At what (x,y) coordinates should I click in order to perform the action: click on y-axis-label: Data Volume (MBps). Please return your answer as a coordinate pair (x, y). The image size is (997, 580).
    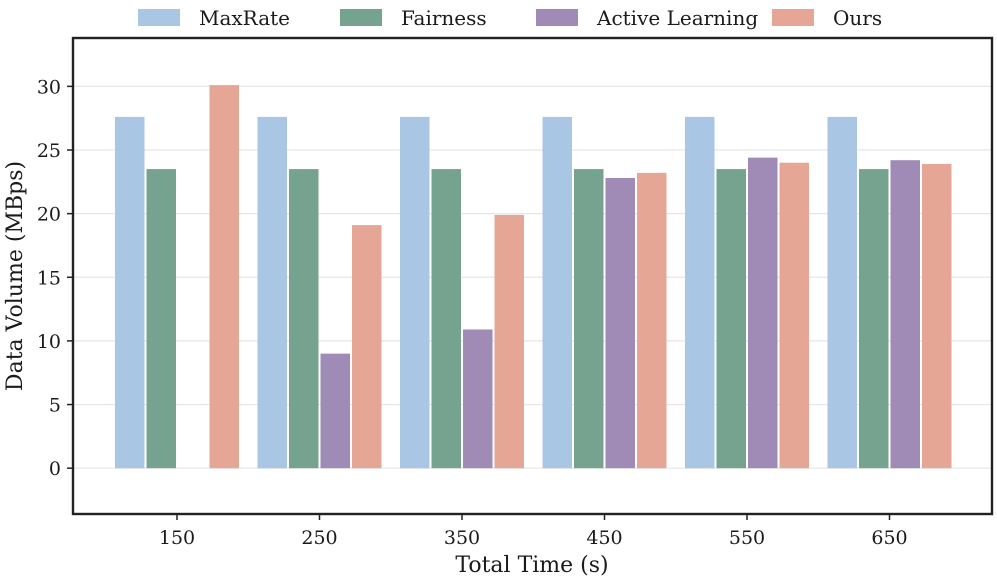
    Looking at the image, I should click on (15, 276).